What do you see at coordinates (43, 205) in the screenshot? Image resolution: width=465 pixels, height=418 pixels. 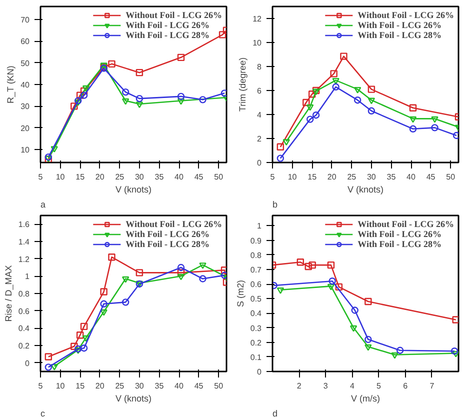 I see `text: a` at bounding box center [43, 205].